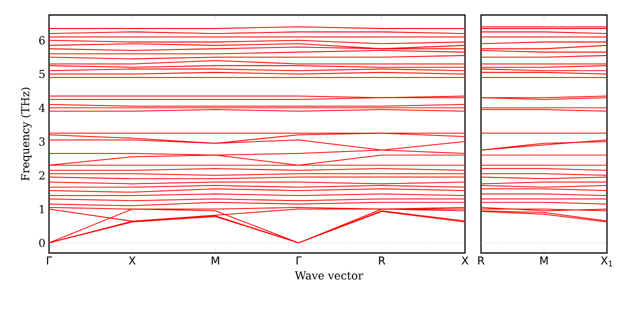 The image size is (631, 310). What do you see at coordinates (42, 141) in the screenshot?
I see `y-tick-label: 3` at bounding box center [42, 141].